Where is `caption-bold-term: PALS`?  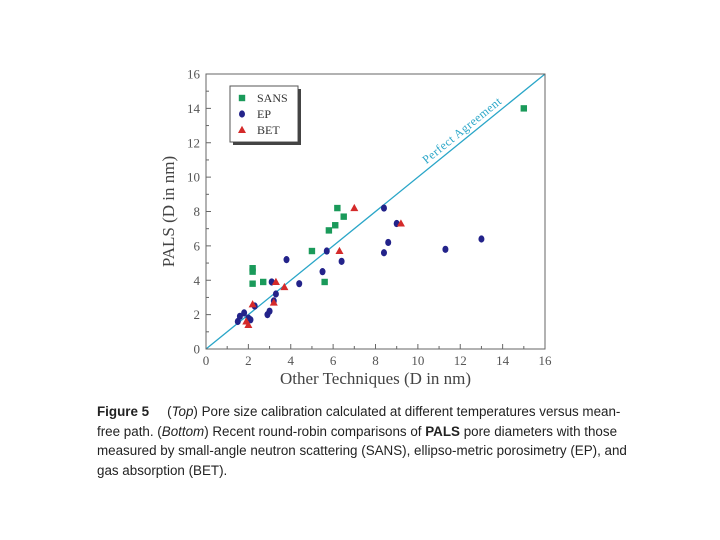 caption-bold-term: PALS is located at coordinates (442, 431).